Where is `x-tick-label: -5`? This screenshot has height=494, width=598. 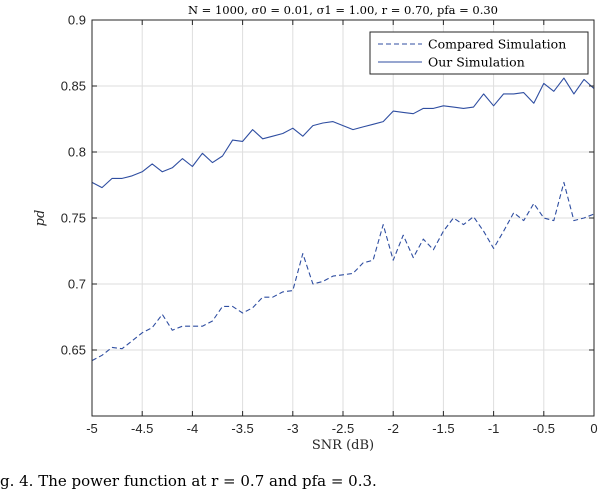
x-tick-label: -5 is located at coordinates (92, 428).